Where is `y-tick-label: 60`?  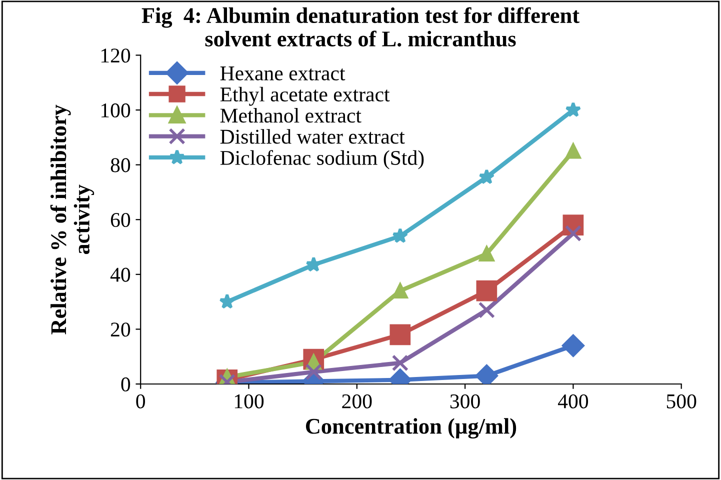
y-tick-label: 60 is located at coordinates (120, 220).